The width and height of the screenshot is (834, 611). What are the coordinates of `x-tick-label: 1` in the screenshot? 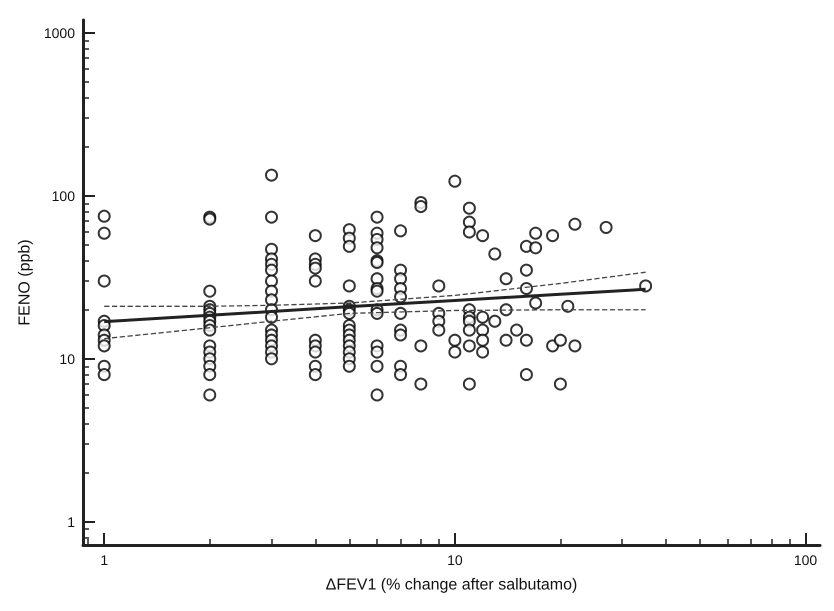 It's located at (104, 560).